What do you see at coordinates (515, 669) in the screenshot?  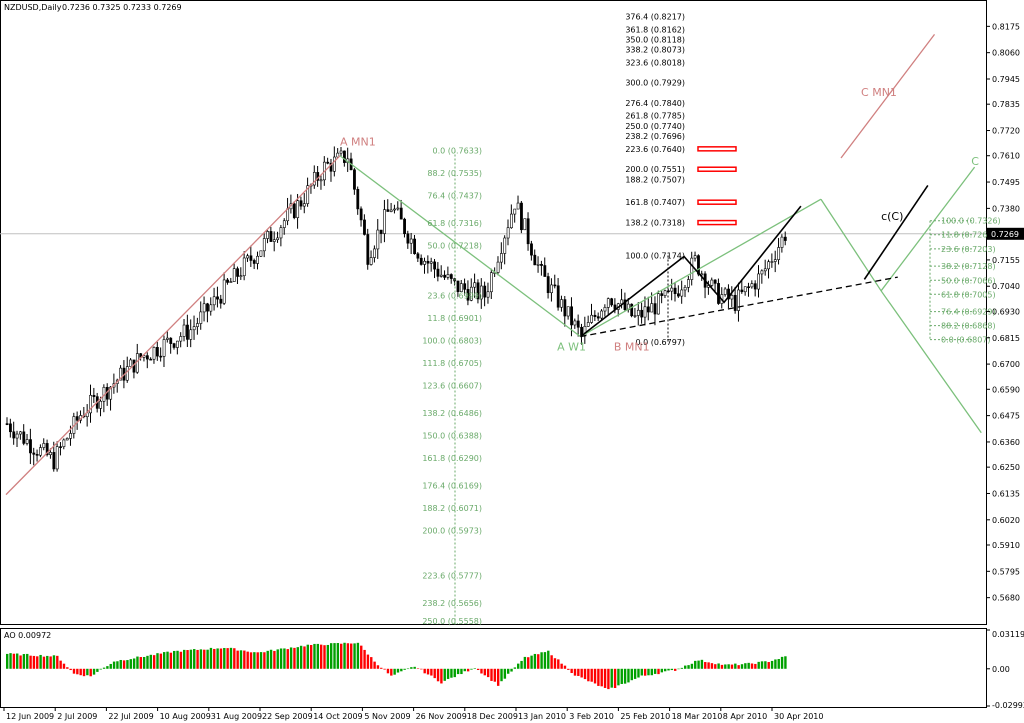 I see `ao-histogram: 0.03119 0.00 -0.02992` at bounding box center [515, 669].